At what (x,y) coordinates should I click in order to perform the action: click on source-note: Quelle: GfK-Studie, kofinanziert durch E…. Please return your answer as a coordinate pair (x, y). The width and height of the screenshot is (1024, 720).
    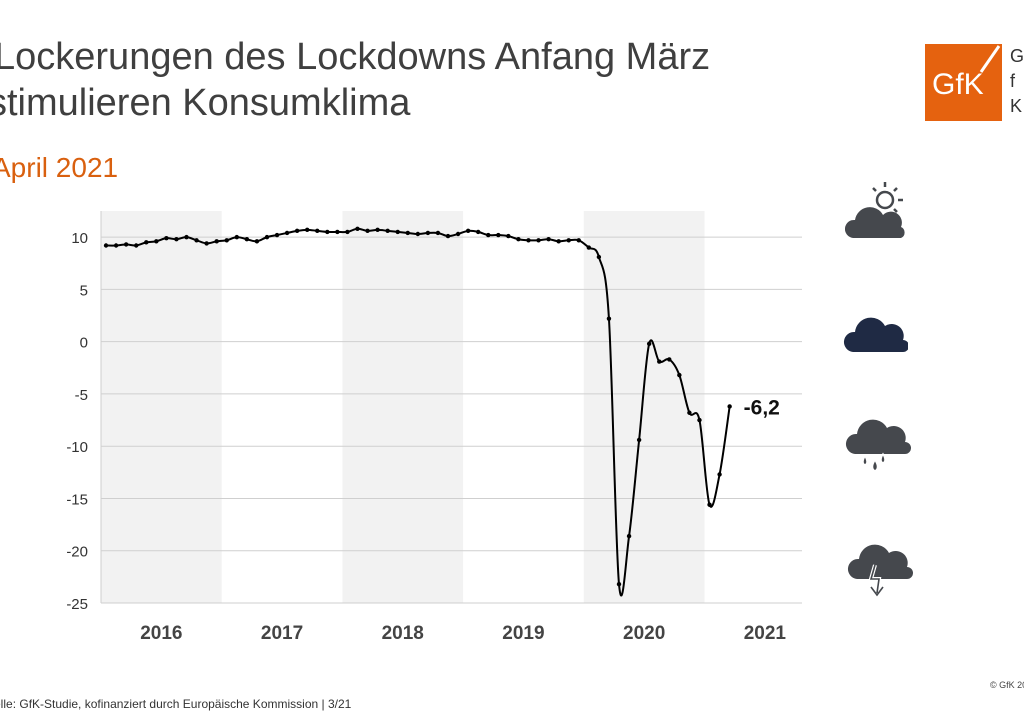
    Looking at the image, I should click on (176, 704).